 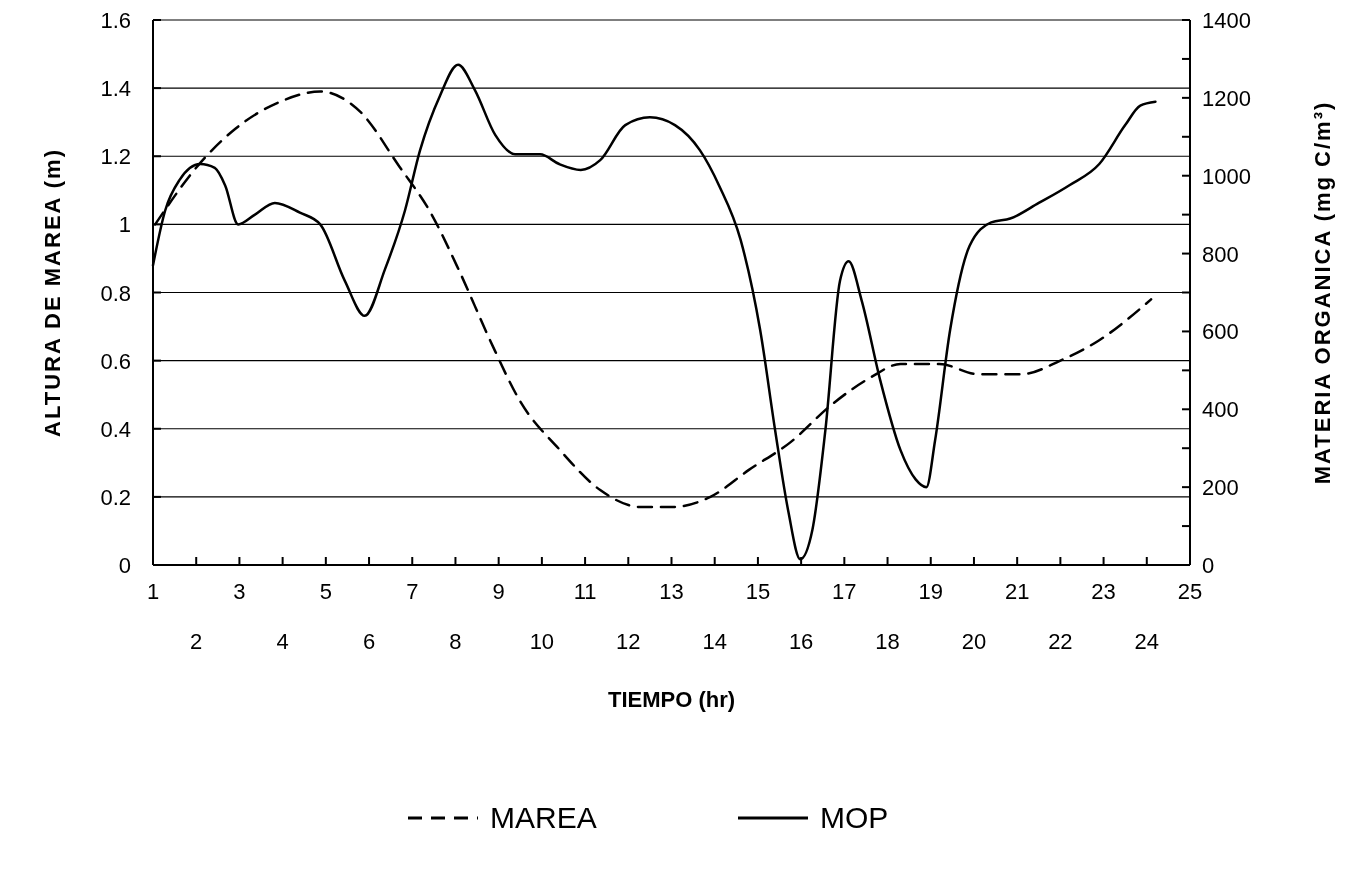 I want to click on x-tick-label: 7, so click(x=412, y=591).